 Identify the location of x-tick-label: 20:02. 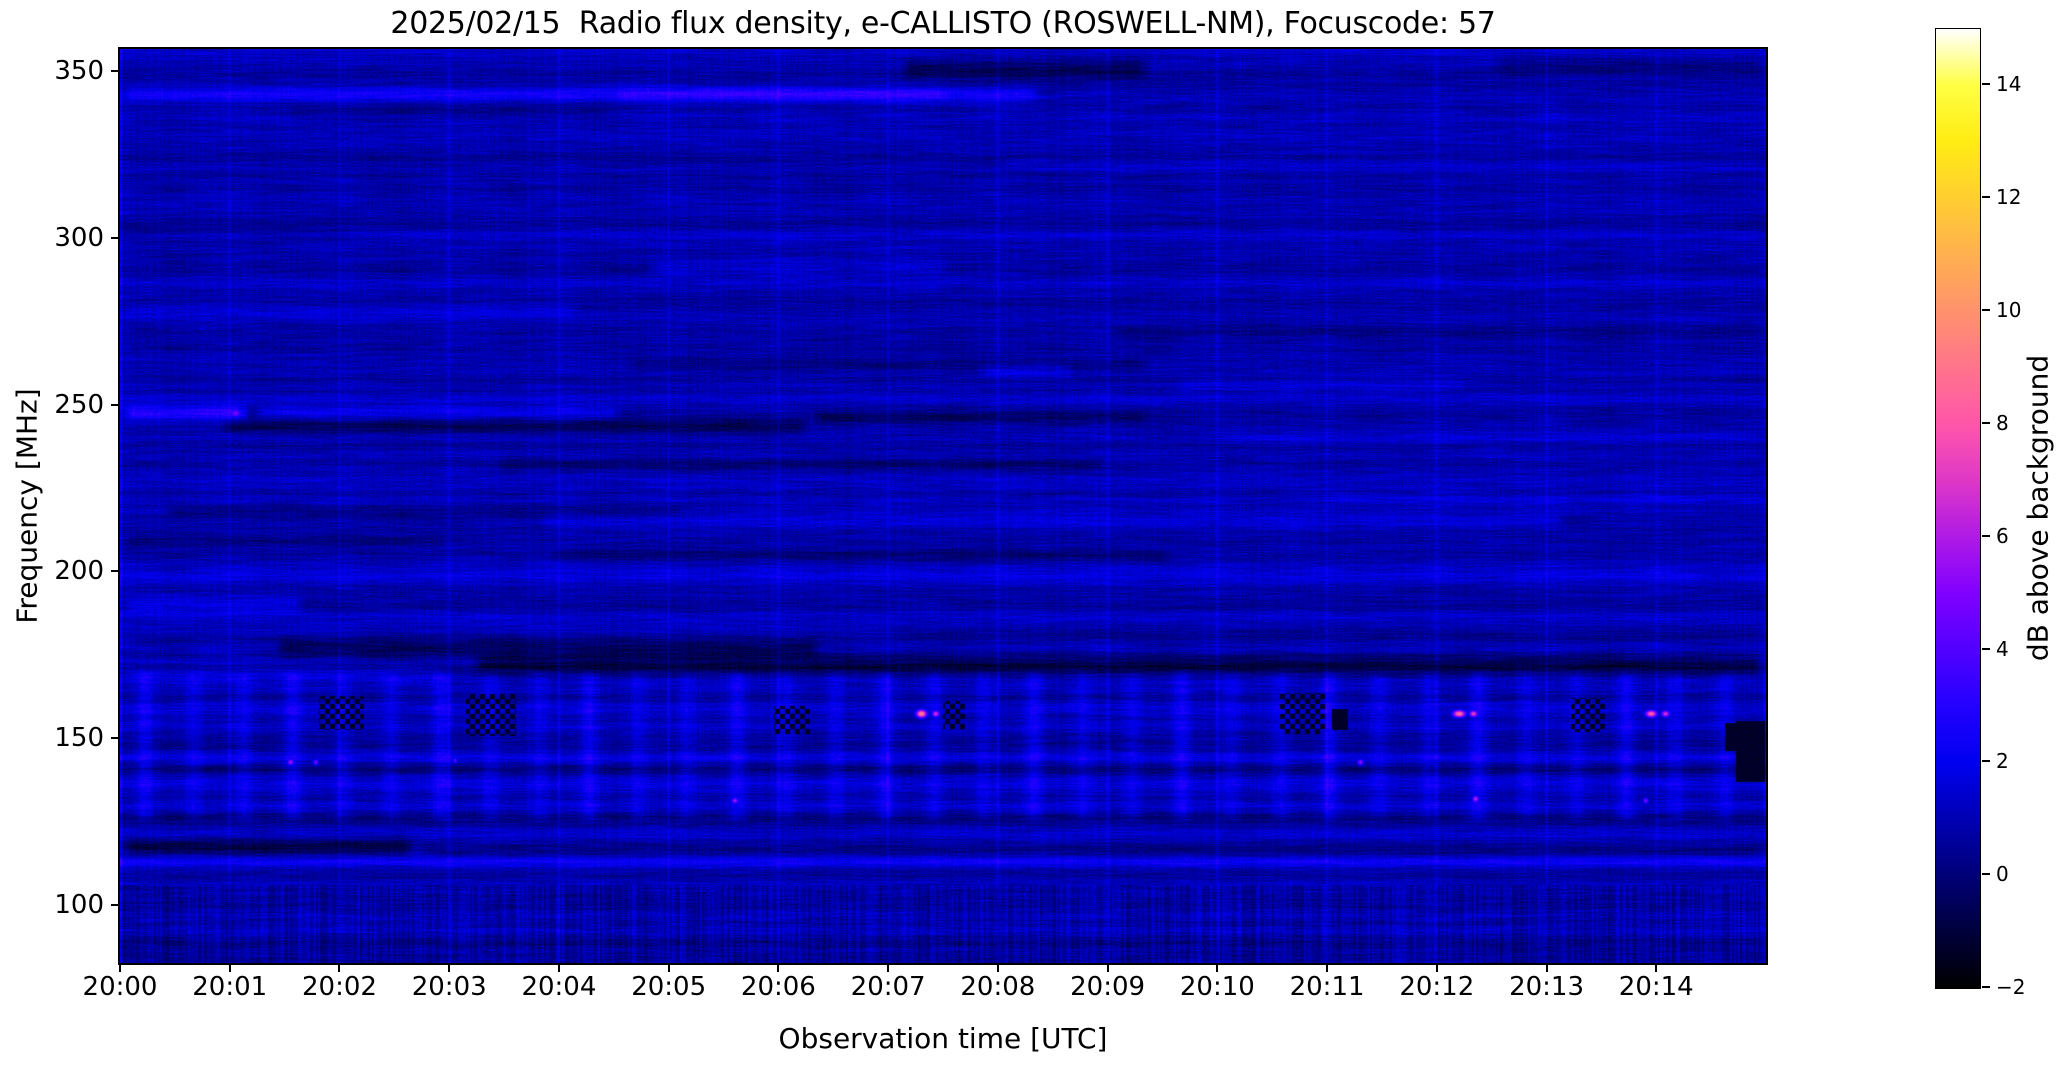
(339, 987).